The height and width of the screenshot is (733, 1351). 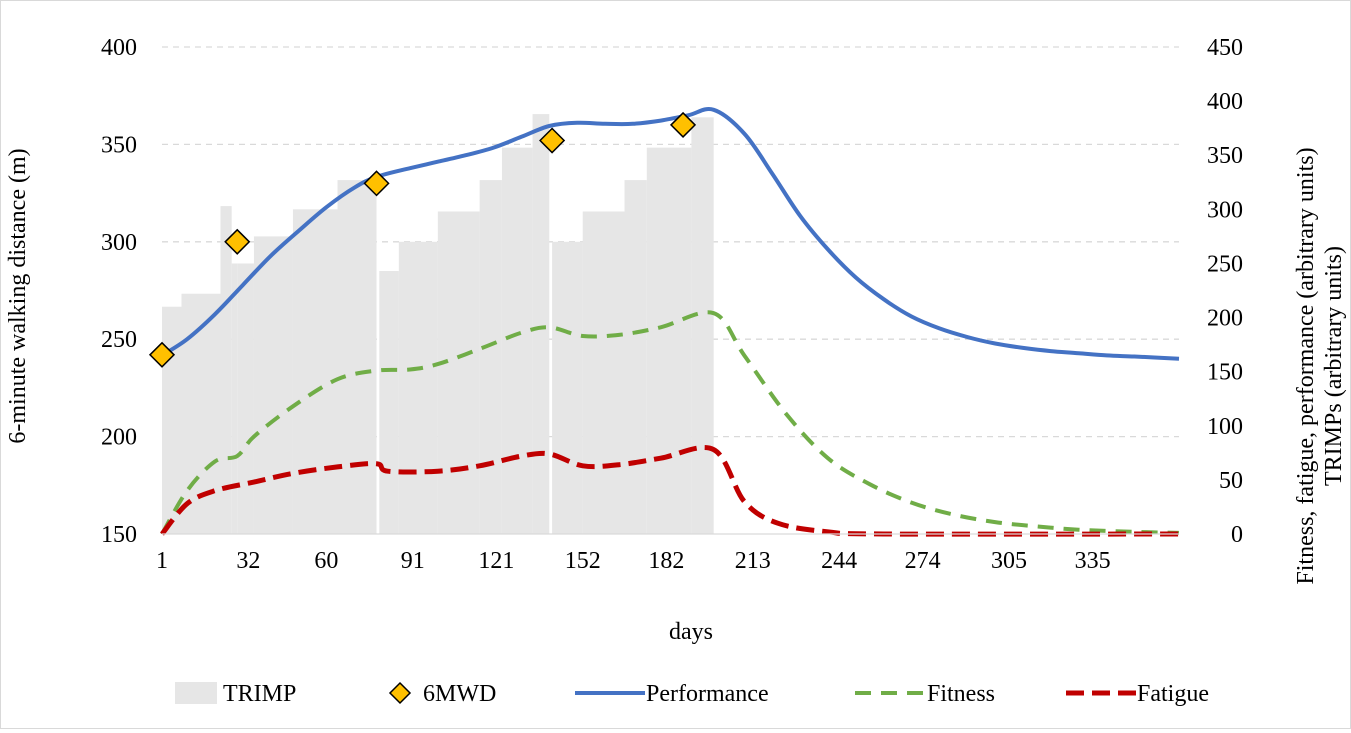 What do you see at coordinates (119, 243) in the screenshot?
I see `y-left-tick-label: 300` at bounding box center [119, 243].